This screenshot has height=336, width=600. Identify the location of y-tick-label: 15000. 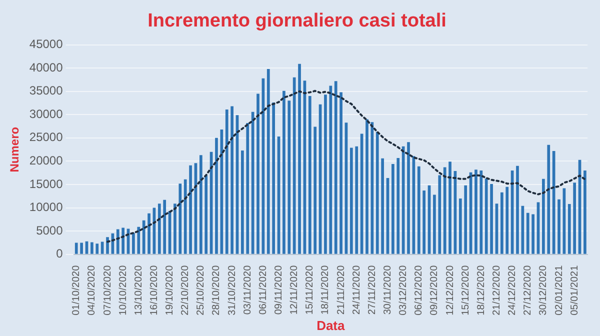
(46, 183).